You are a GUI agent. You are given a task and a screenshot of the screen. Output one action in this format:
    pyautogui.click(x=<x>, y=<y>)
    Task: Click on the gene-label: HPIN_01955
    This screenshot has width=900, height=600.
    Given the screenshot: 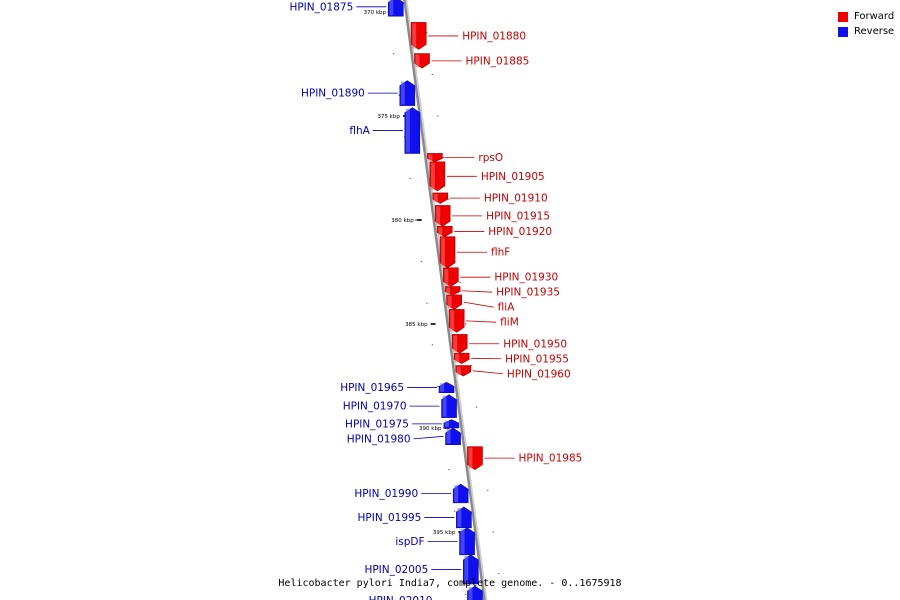 What is the action you would take?
    pyautogui.click(x=537, y=359)
    